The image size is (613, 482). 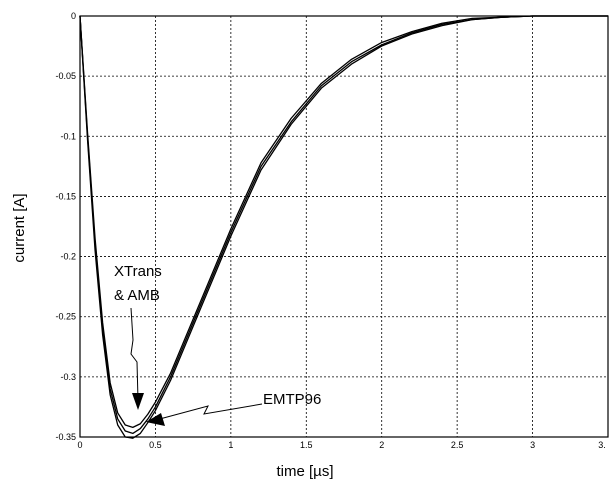 What do you see at coordinates (65, 76) in the screenshot?
I see `y-tick-label: -0.05` at bounding box center [65, 76].